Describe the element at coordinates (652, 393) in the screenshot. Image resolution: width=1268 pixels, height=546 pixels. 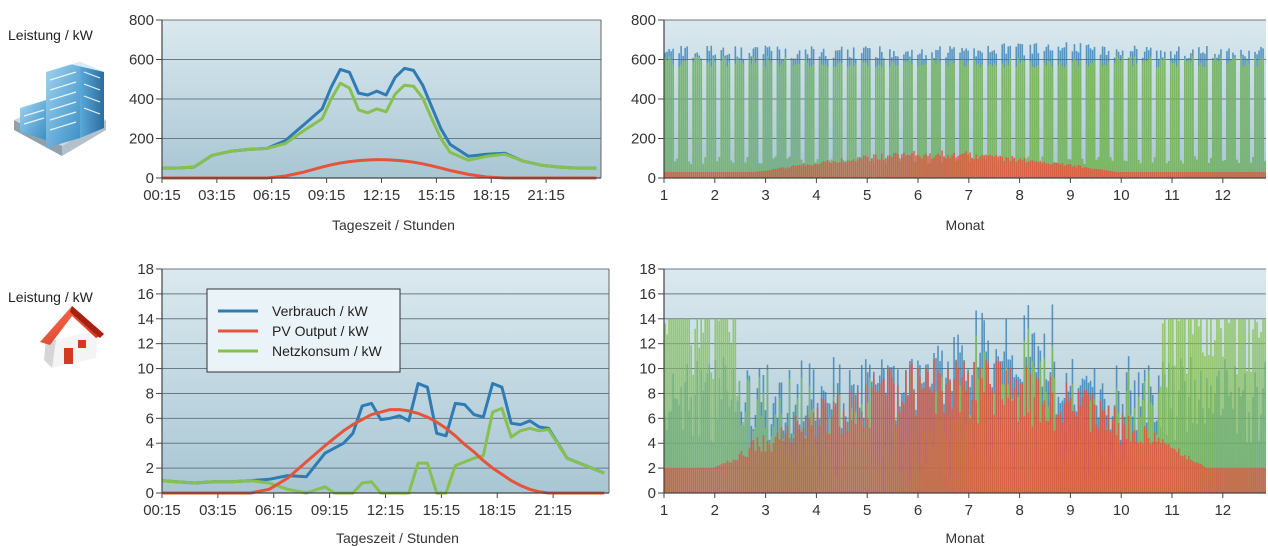
I see `y-tick-label: 8` at that location.